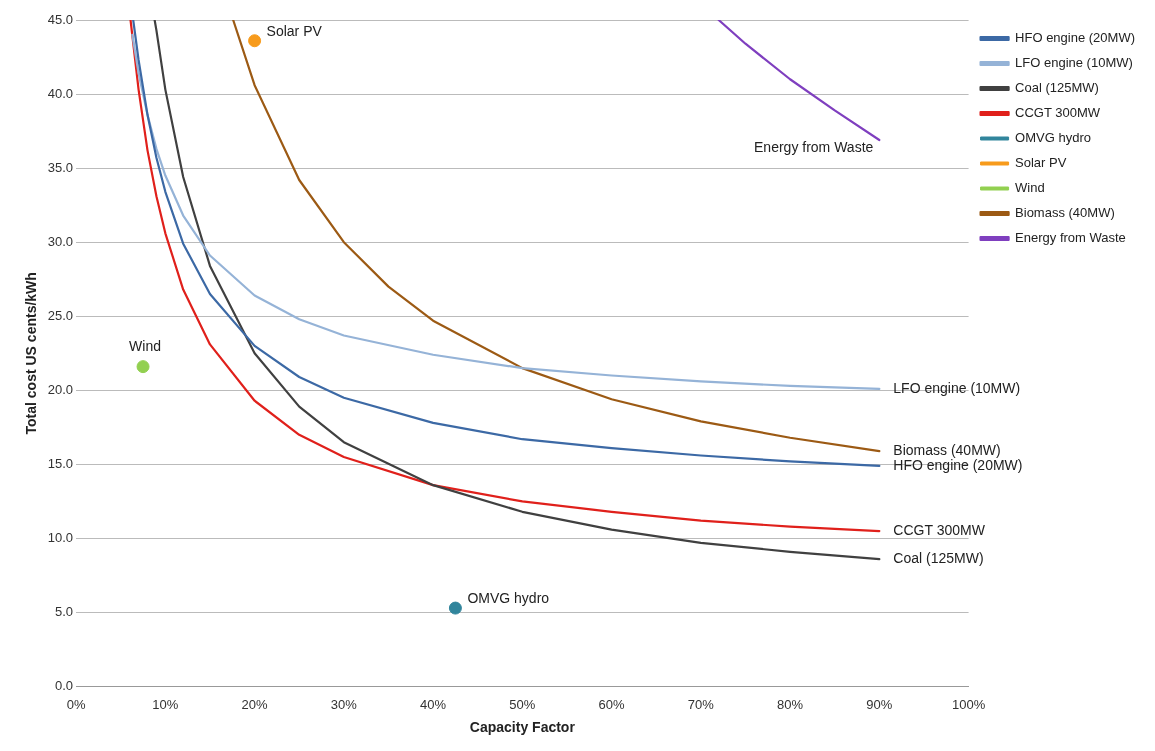 This screenshot has width=1155, height=751. Describe the element at coordinates (1041, 163) in the screenshot. I see `legend-label: Solar PV` at that location.